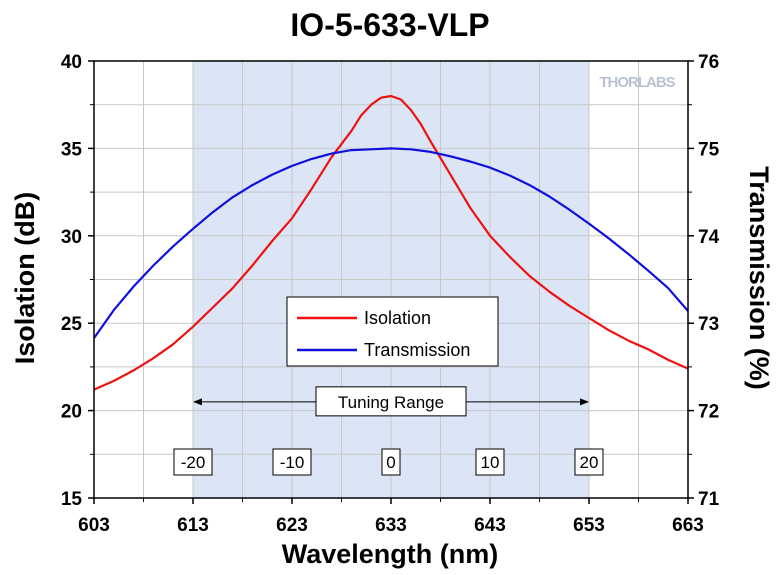  I want to click on x-axis-title: Wavelength (nm), so click(390, 554).